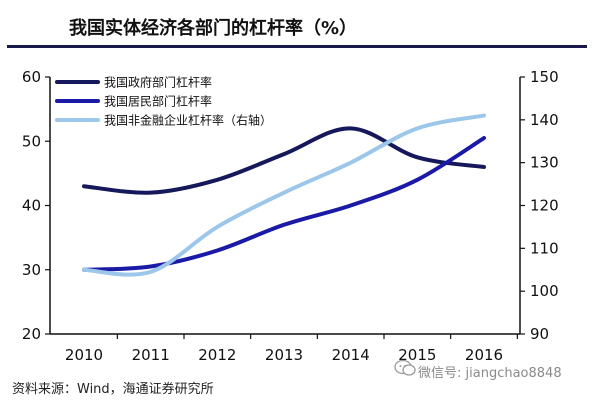  I want to click on chart-title: 我国实体经济各部门的杠杆率（%）, so click(213, 28).